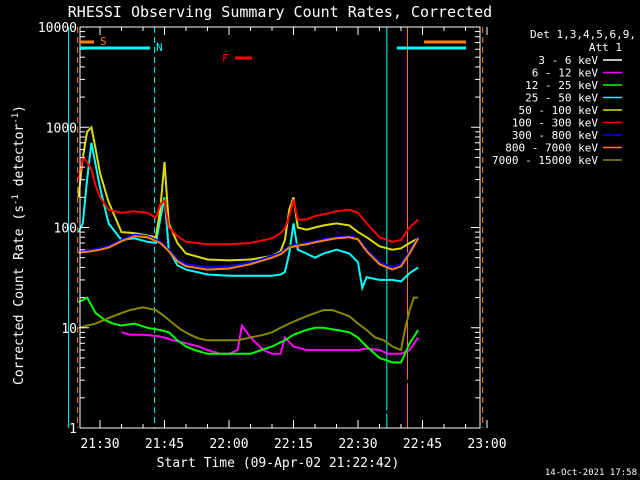  Describe the element at coordinates (555, 135) in the screenshot. I see `legend-label-7: 300 - 800 keV` at that location.